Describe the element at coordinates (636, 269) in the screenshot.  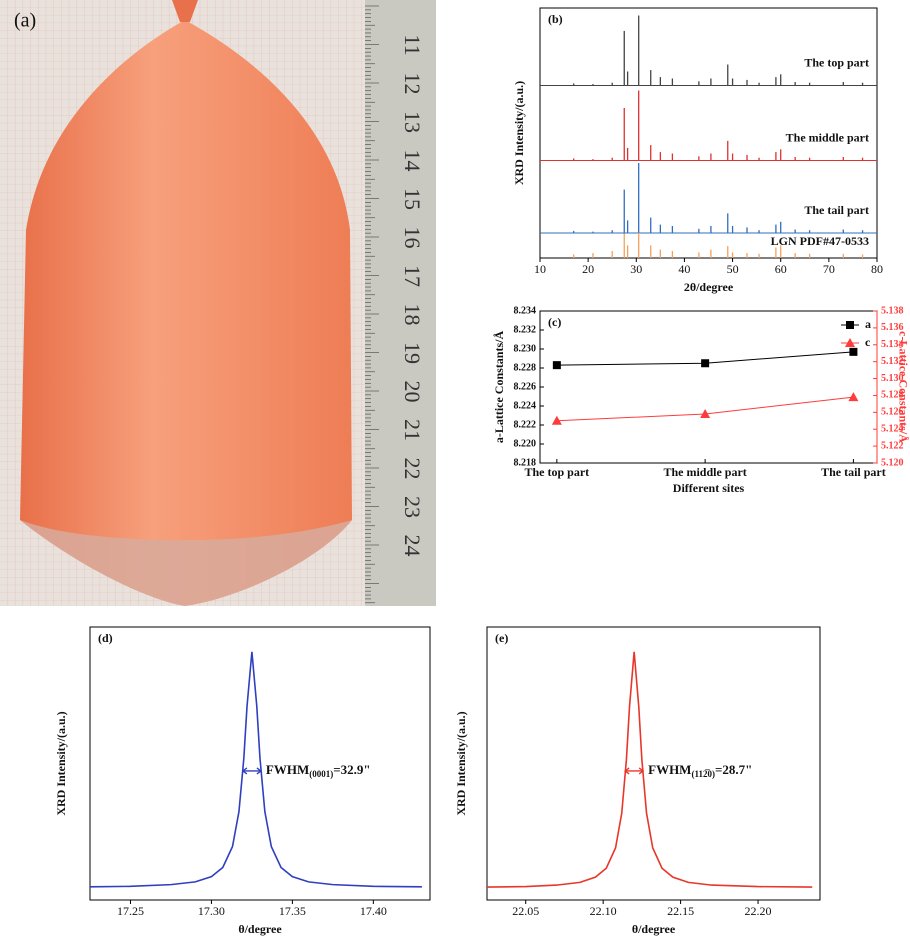
I see `x-tick-label: 30` at that location.